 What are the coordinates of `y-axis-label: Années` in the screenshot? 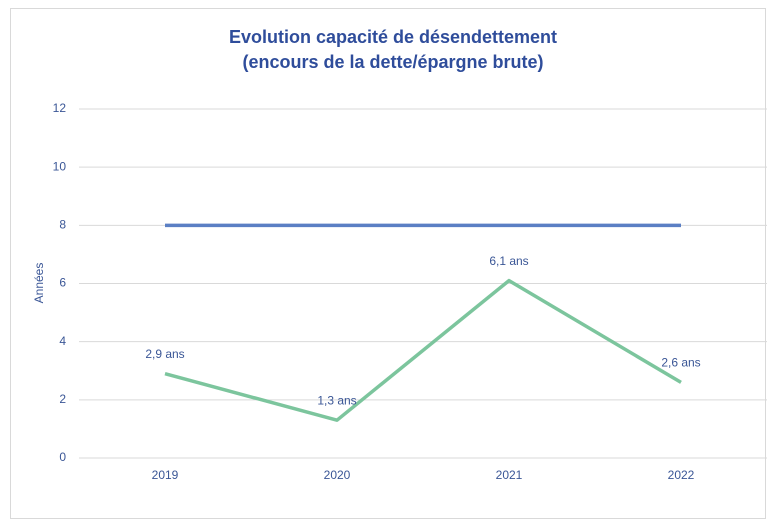 It's located at (39, 283).